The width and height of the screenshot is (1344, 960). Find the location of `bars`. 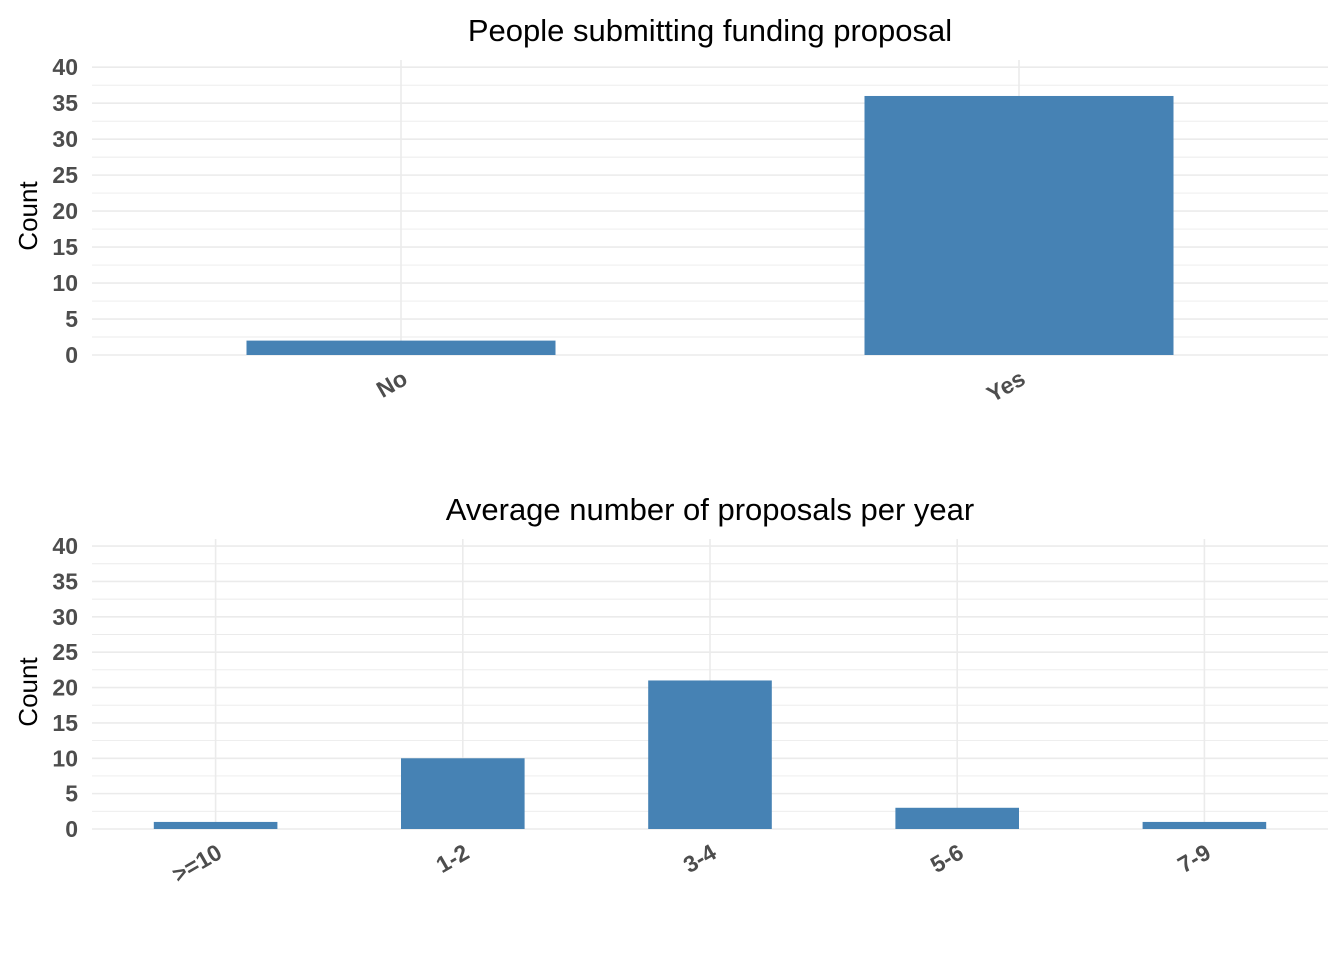

bars is located at coordinates (710, 754).